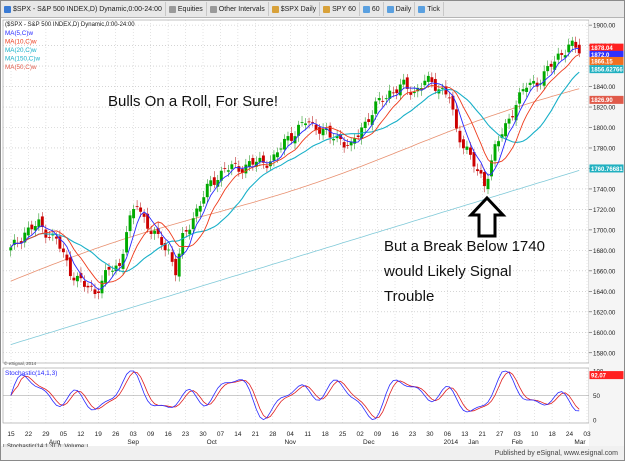 This screenshot has height=461, width=625. What do you see at coordinates (604, 189) in the screenshot?
I see `price-tick-label: 1740.00` at bounding box center [604, 189].